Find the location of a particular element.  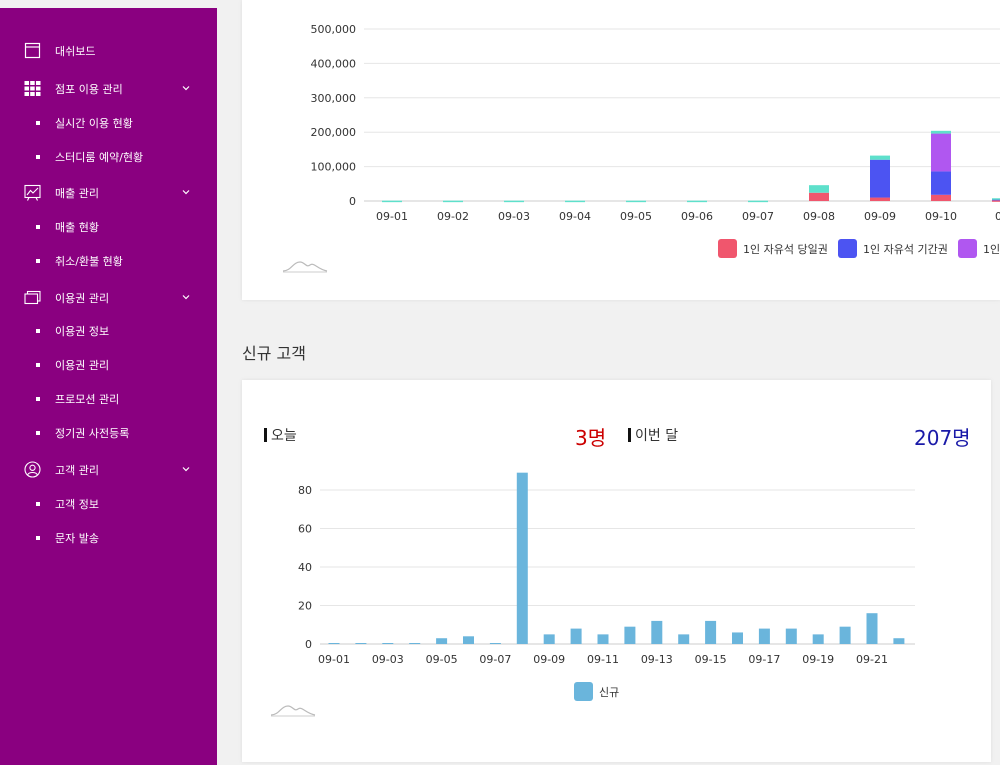

y-tick-label: 20 is located at coordinates (305, 606).